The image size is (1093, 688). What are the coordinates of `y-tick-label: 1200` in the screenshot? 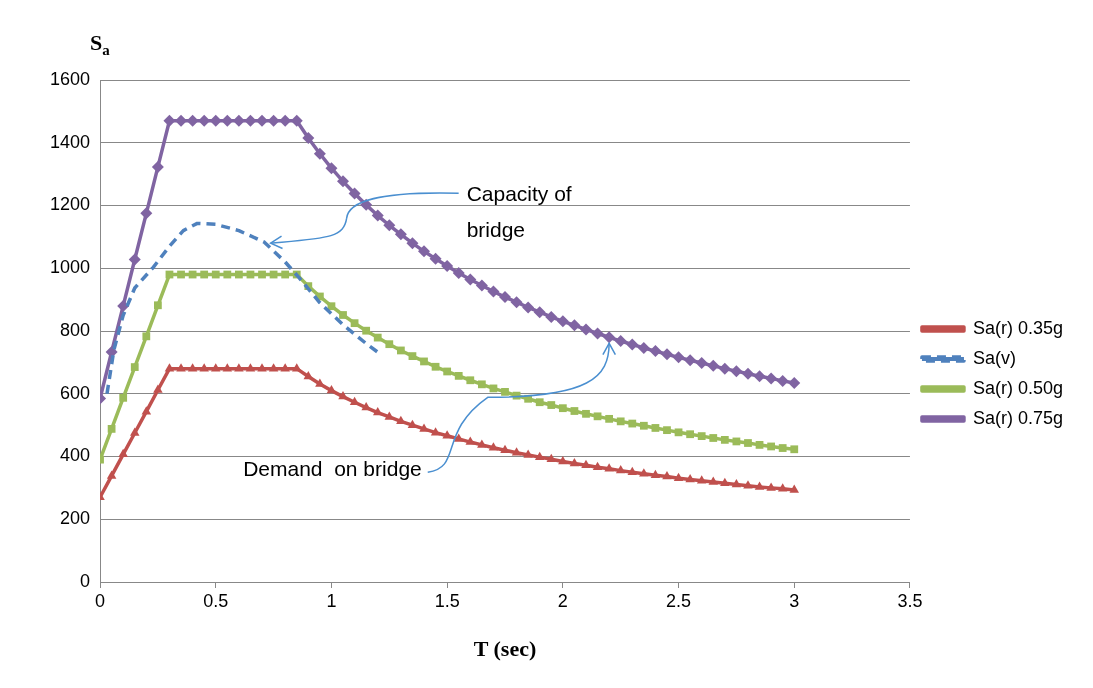 It's located at (70, 204).